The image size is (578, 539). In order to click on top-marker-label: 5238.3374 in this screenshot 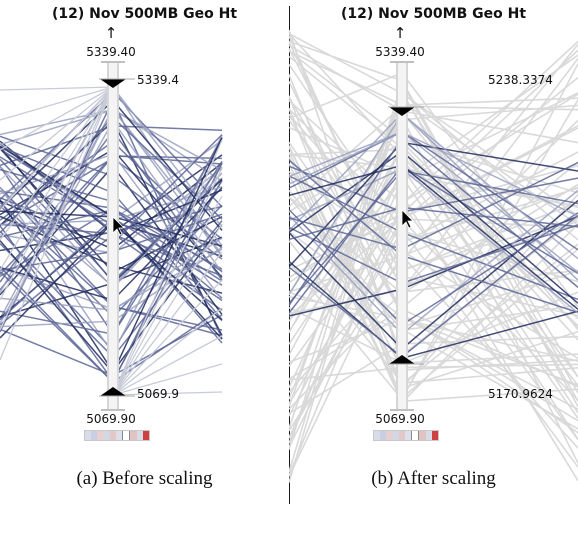, I will do `click(520, 80)`.